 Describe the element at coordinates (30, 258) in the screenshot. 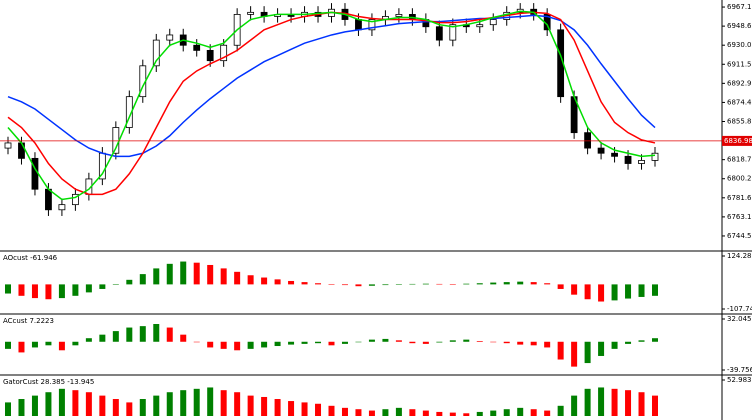

I see `pane-label: AOcust -61.946` at that location.